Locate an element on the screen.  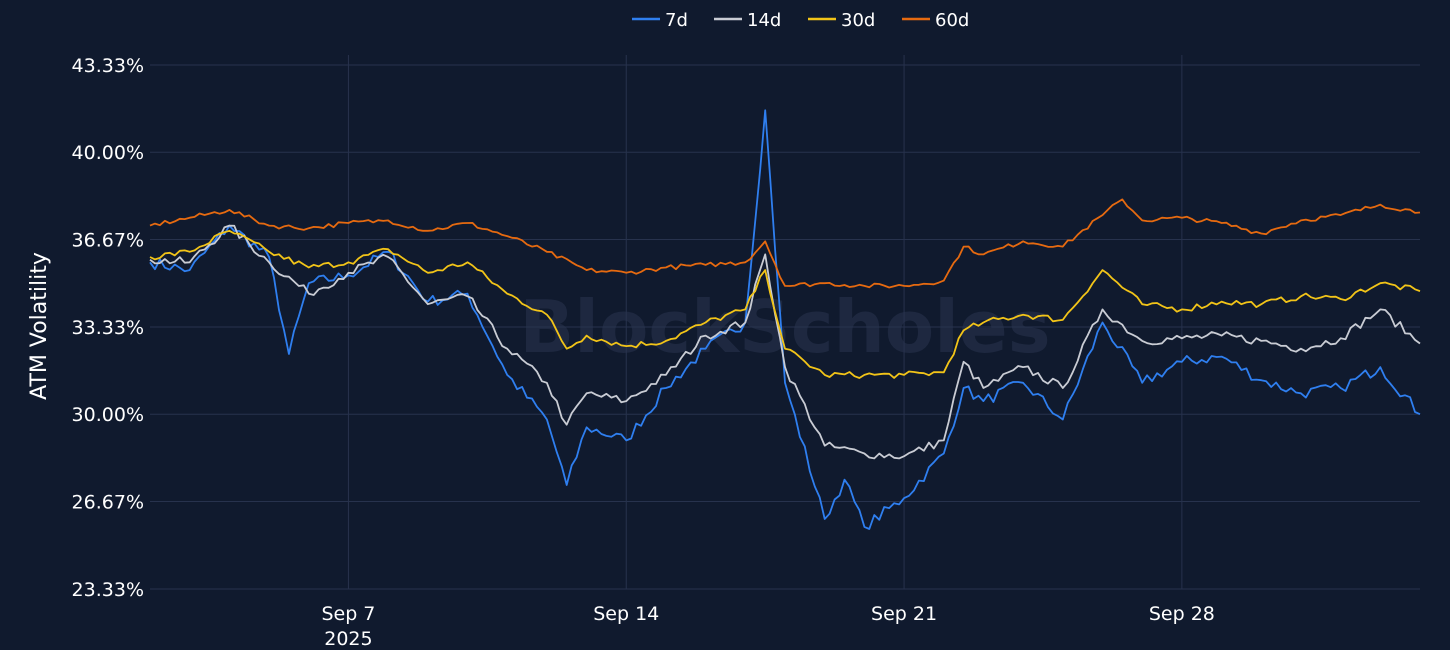
y-tick-label: 23.33% is located at coordinates (108, 590).